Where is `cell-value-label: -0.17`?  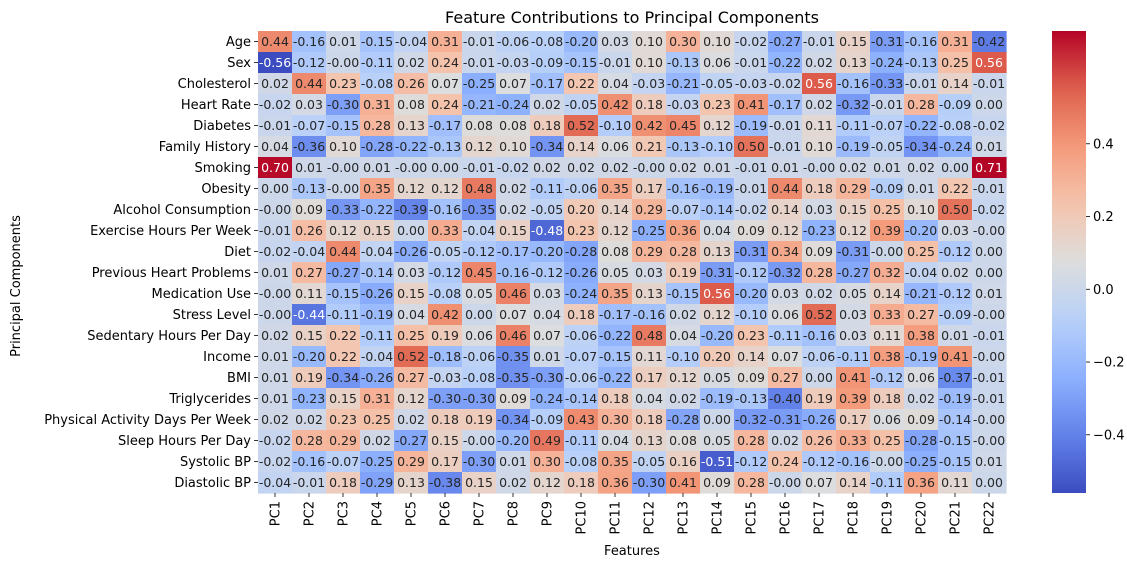
cell-value-label: -0.17 is located at coordinates (615, 314).